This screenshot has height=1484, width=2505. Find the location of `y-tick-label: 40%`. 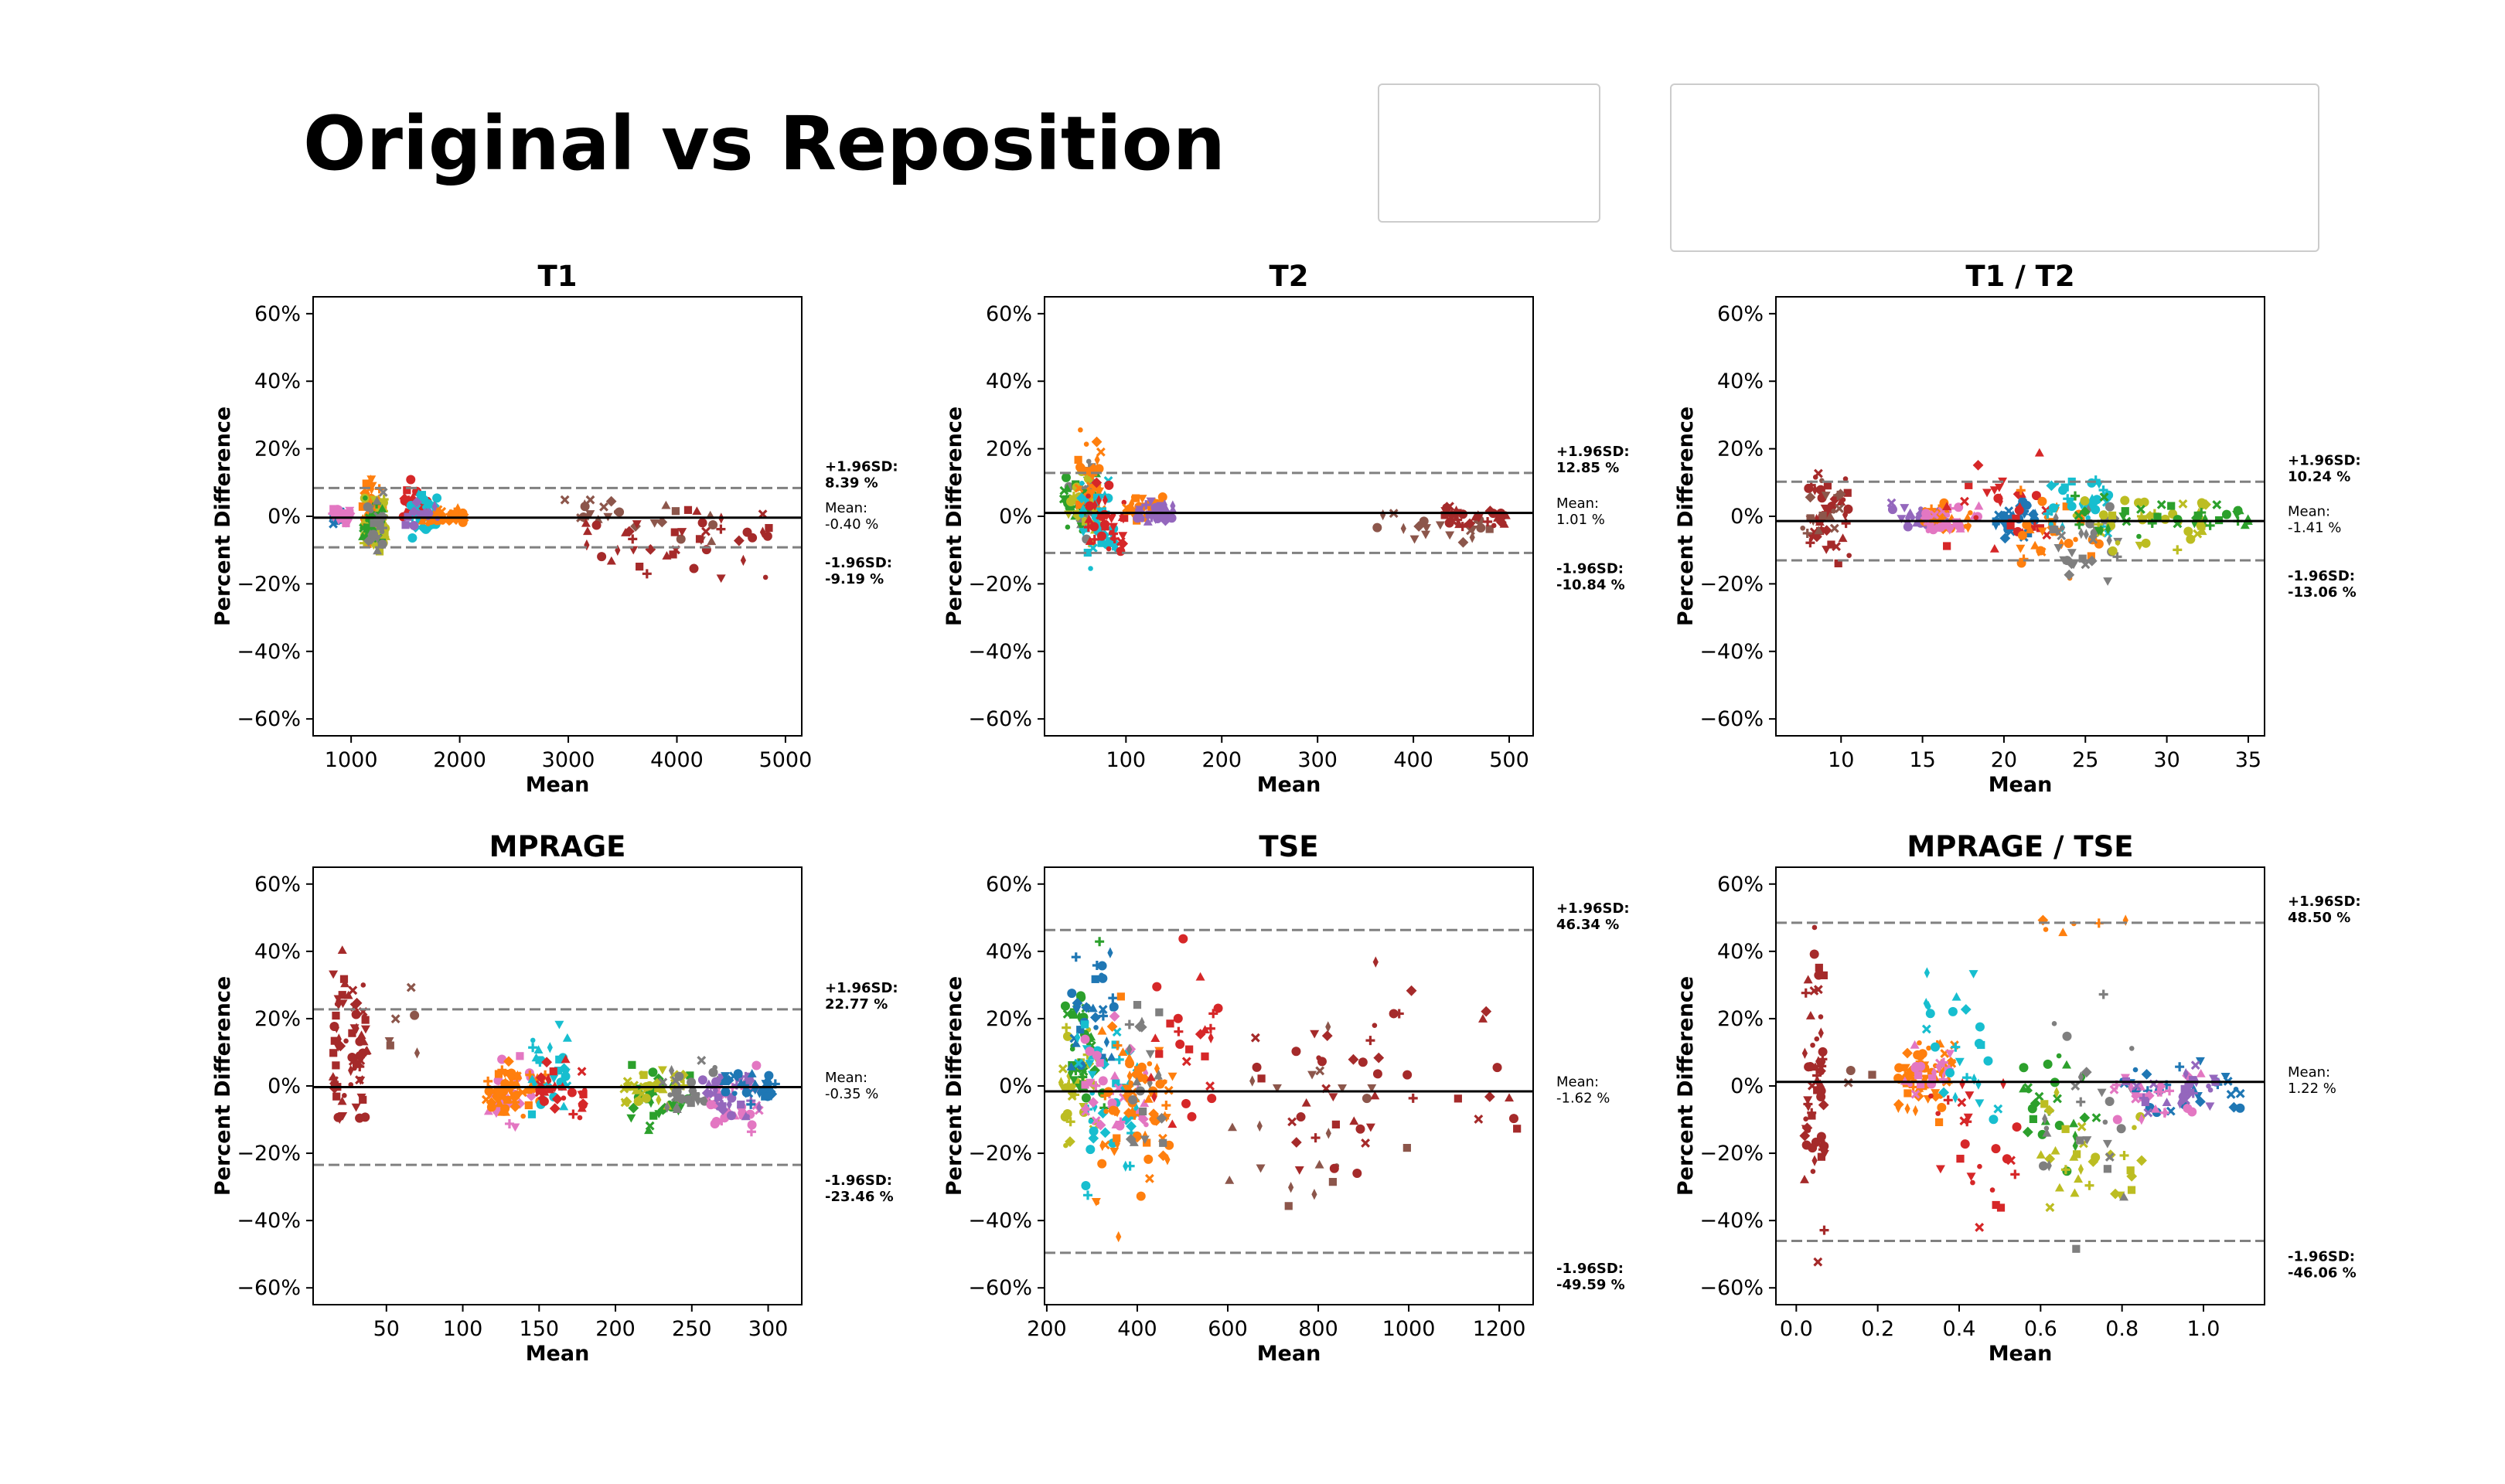

y-tick-label: 40% is located at coordinates (1740, 381).